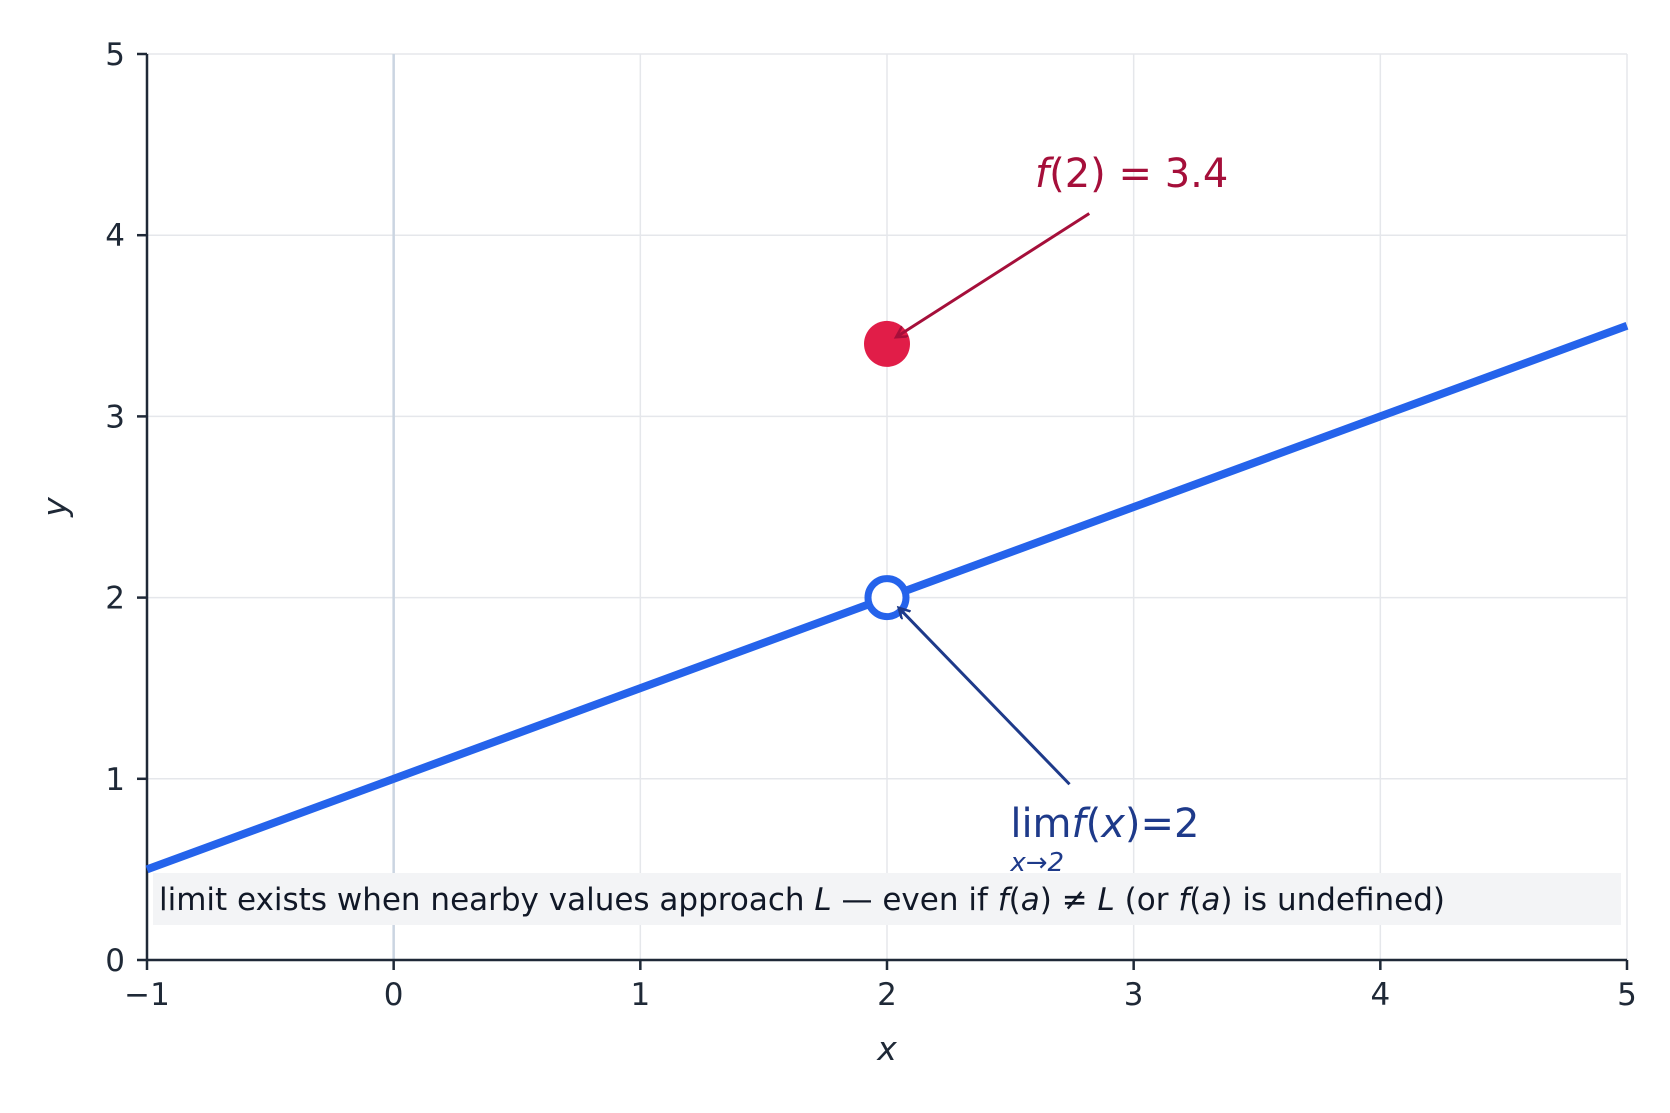 This screenshot has width=1670, height=1113. I want to click on limit-arrow, so click(985, 697).